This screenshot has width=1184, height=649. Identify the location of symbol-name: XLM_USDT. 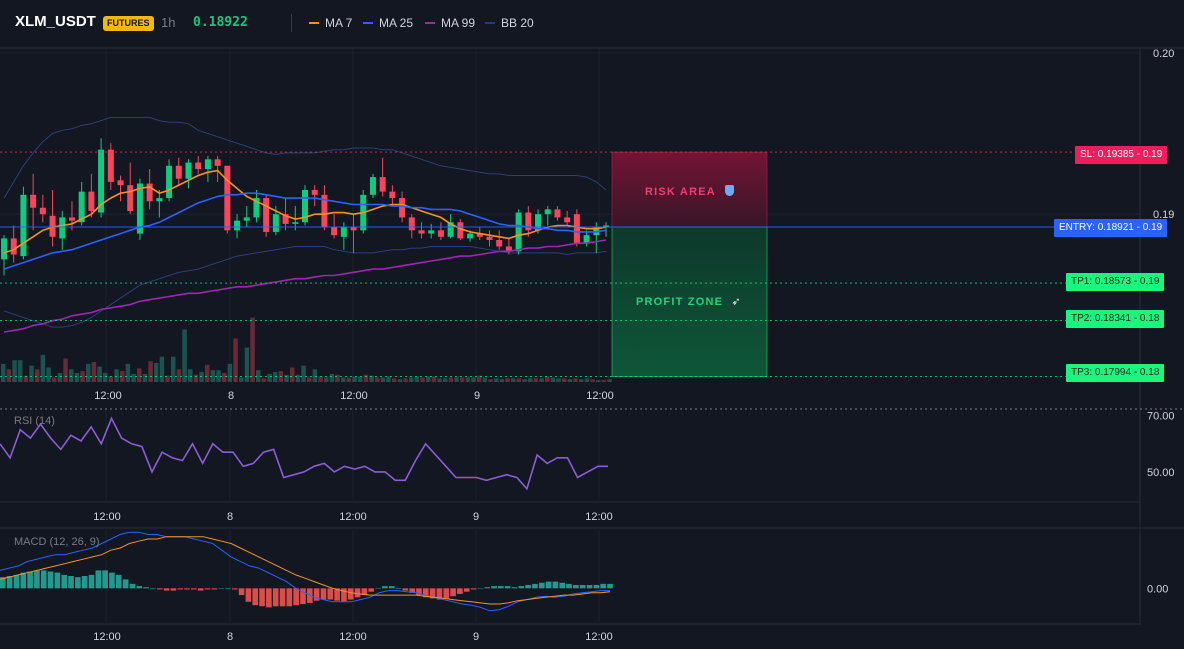
(55, 21).